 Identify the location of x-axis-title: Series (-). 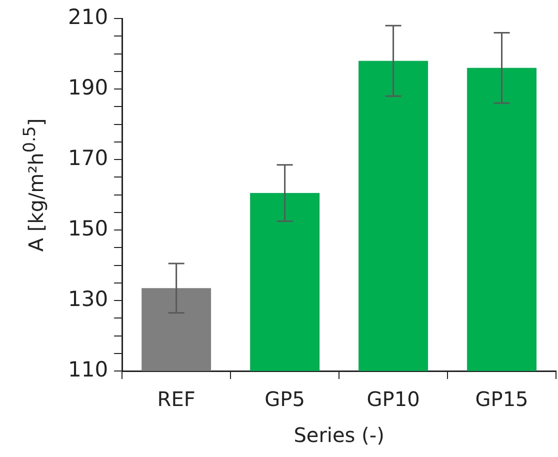
(339, 435).